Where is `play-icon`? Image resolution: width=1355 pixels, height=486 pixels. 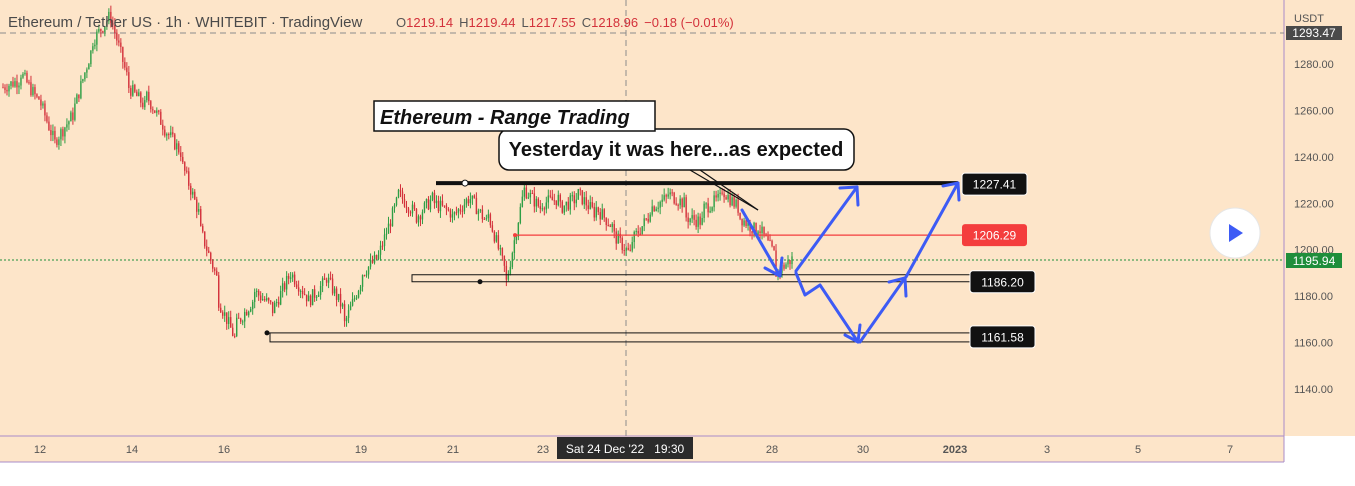
play-icon is located at coordinates (1236, 233).